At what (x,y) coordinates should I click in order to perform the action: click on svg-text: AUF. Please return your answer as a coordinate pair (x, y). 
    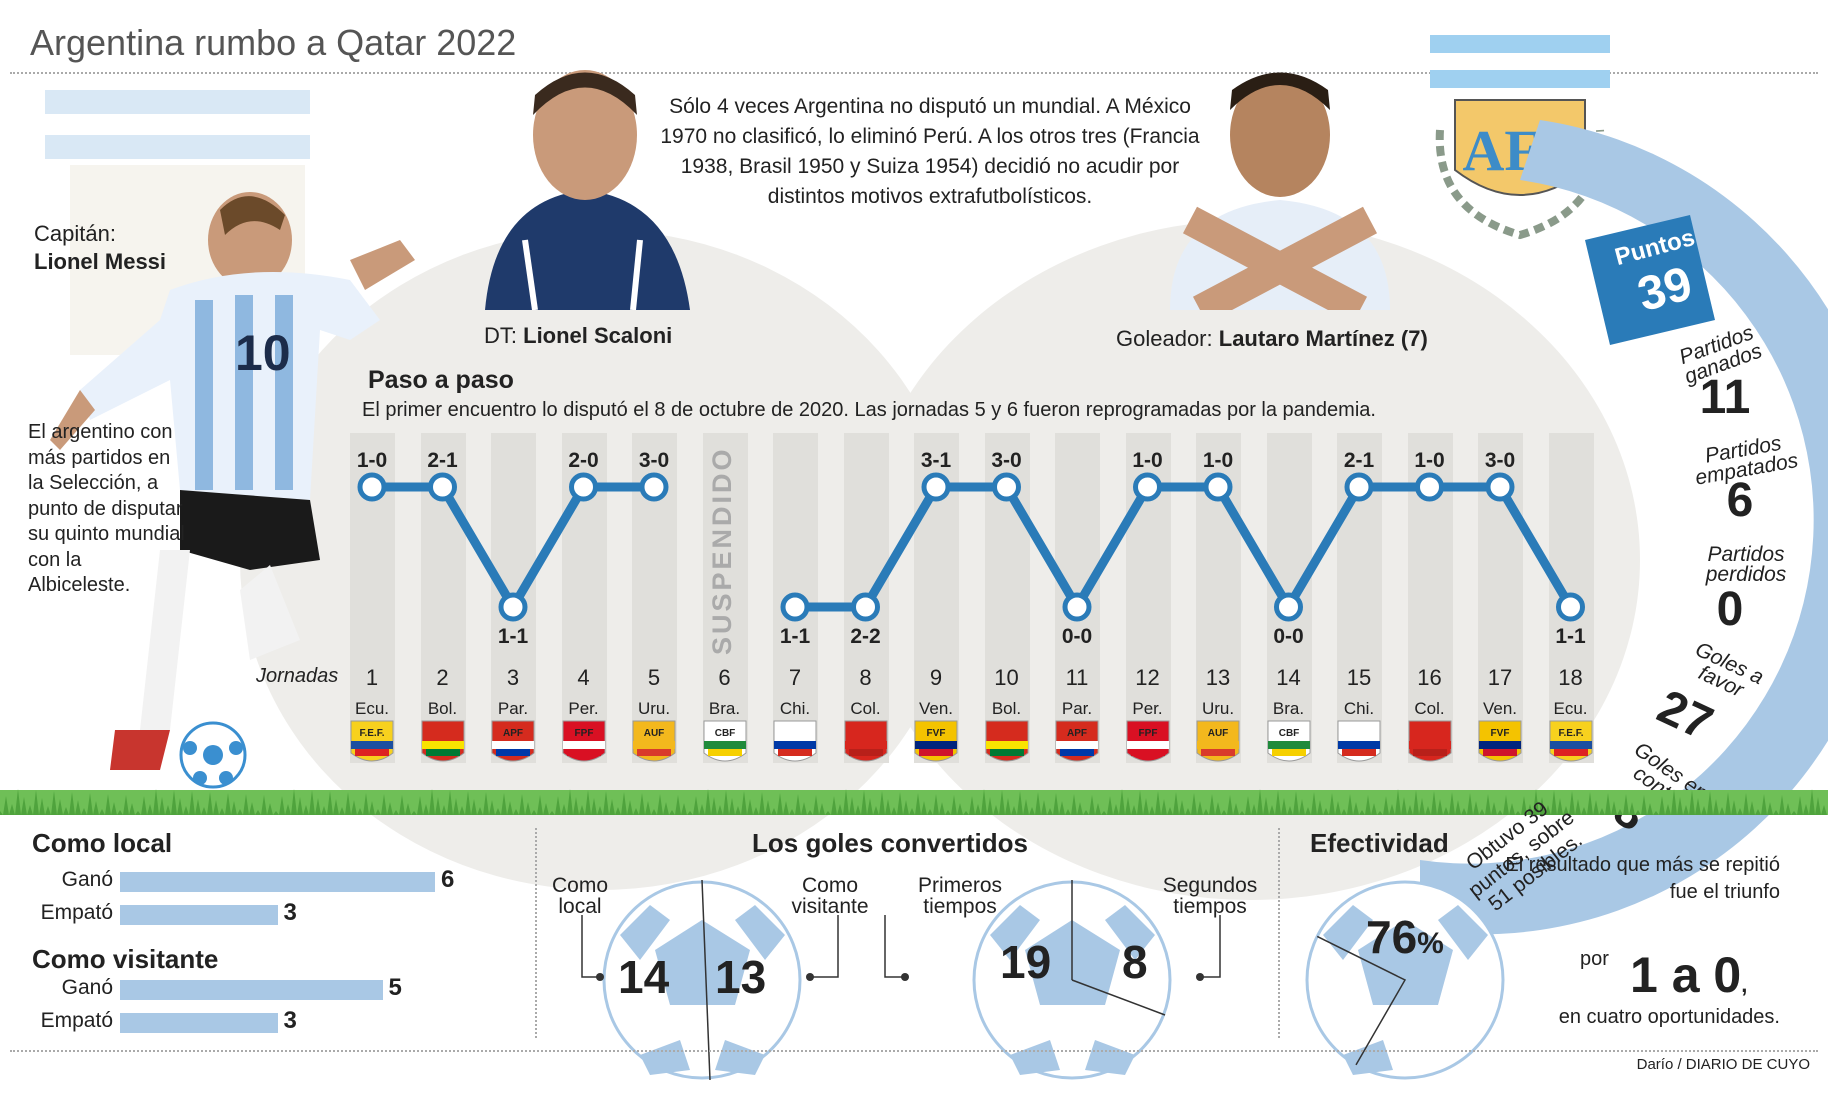
    Looking at the image, I should click on (1218, 733).